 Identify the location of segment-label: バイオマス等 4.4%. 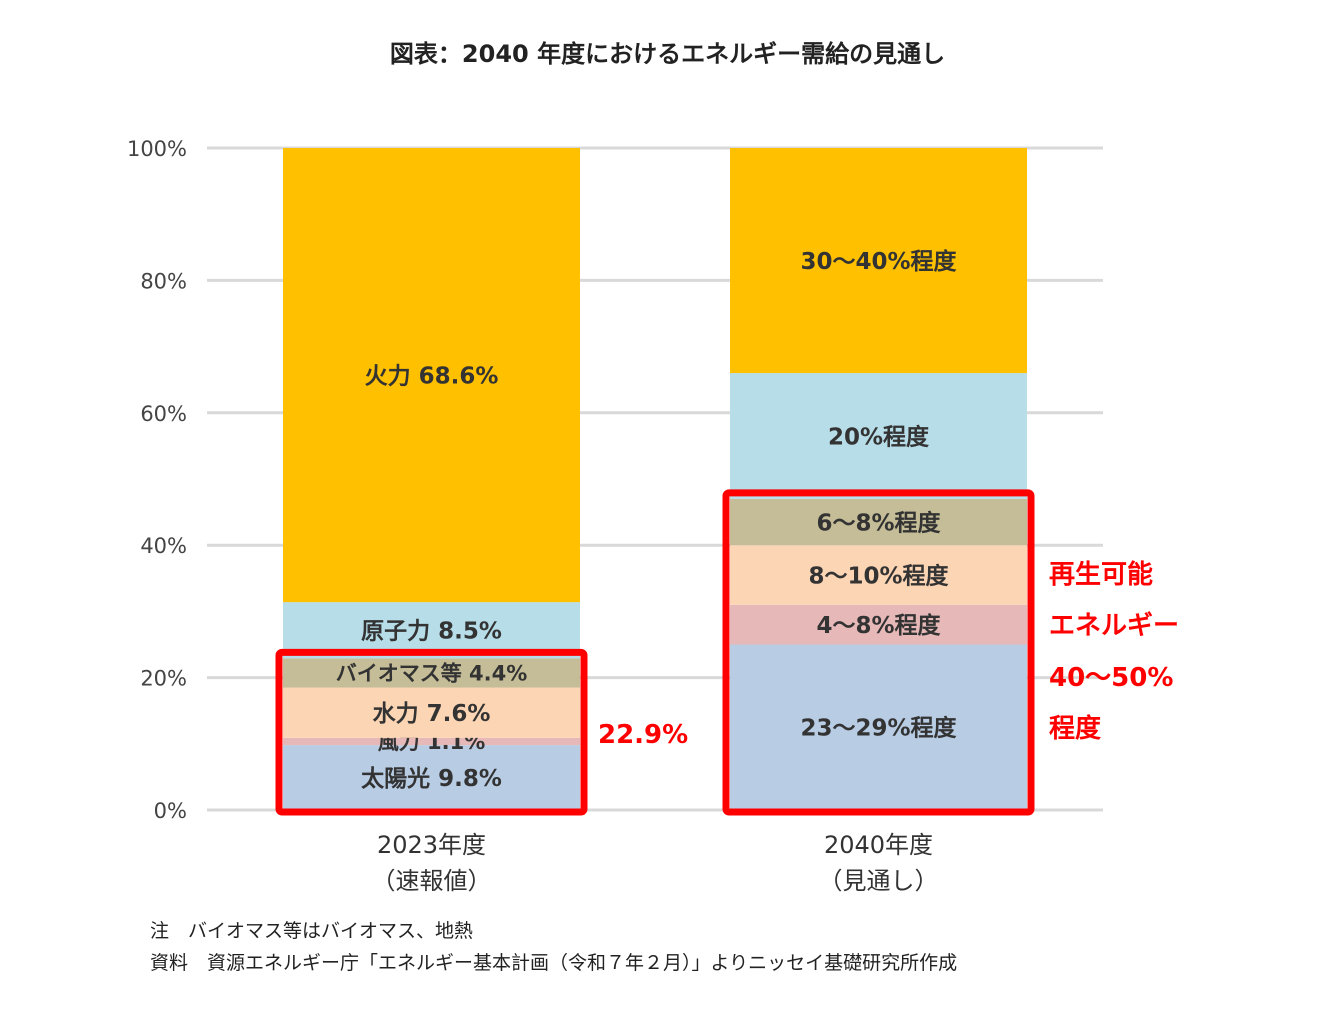
(432, 674).